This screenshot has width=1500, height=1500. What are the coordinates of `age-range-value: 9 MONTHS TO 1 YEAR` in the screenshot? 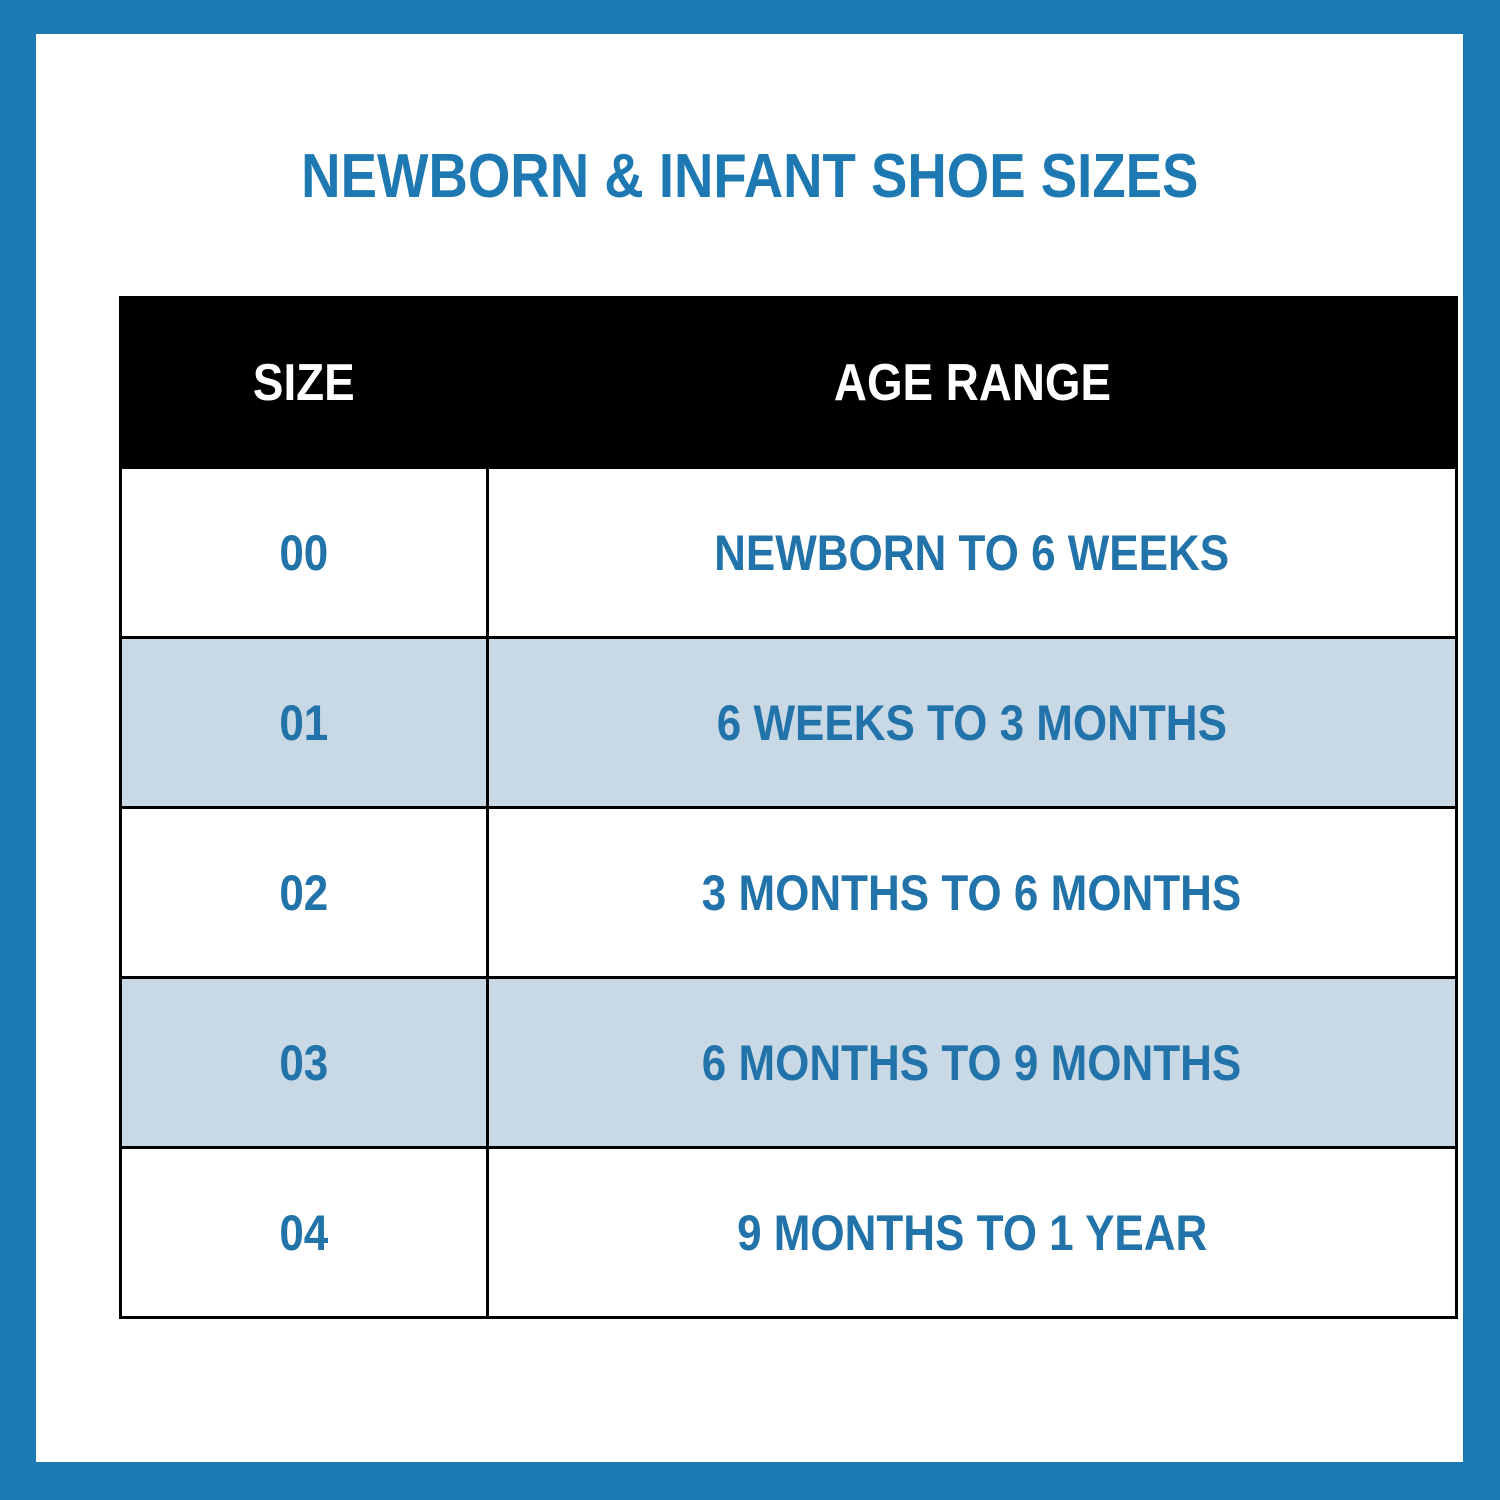 It's located at (972, 1232).